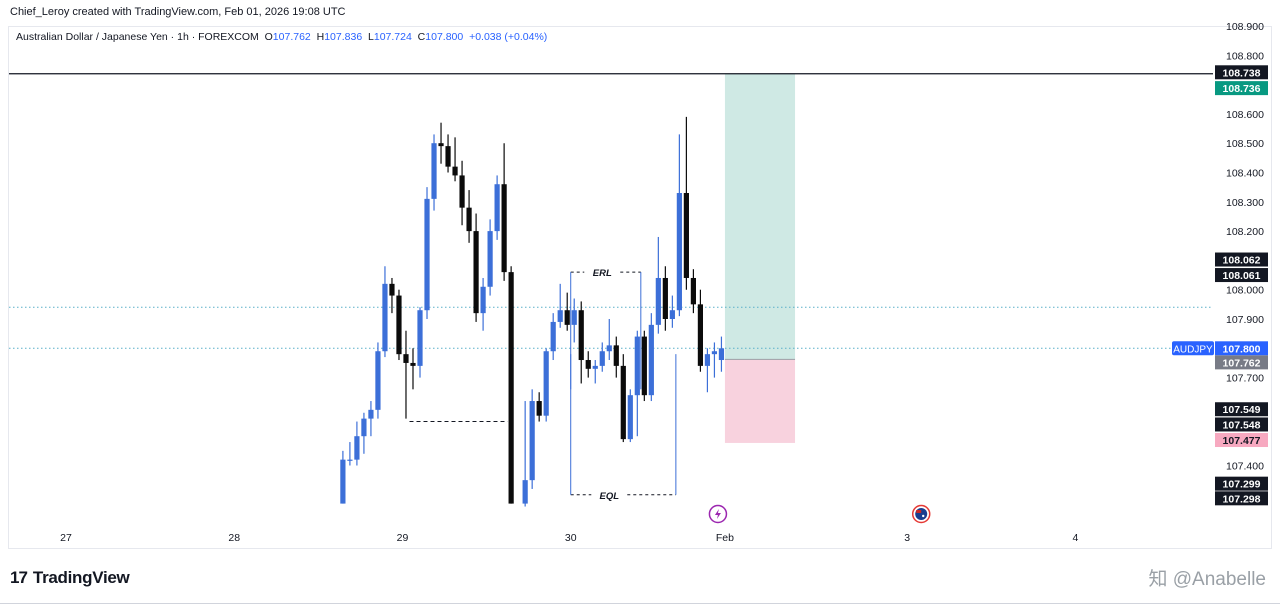 This screenshot has height=604, width=1280. I want to click on price-badge-label-2: 108.062, so click(1242, 261).